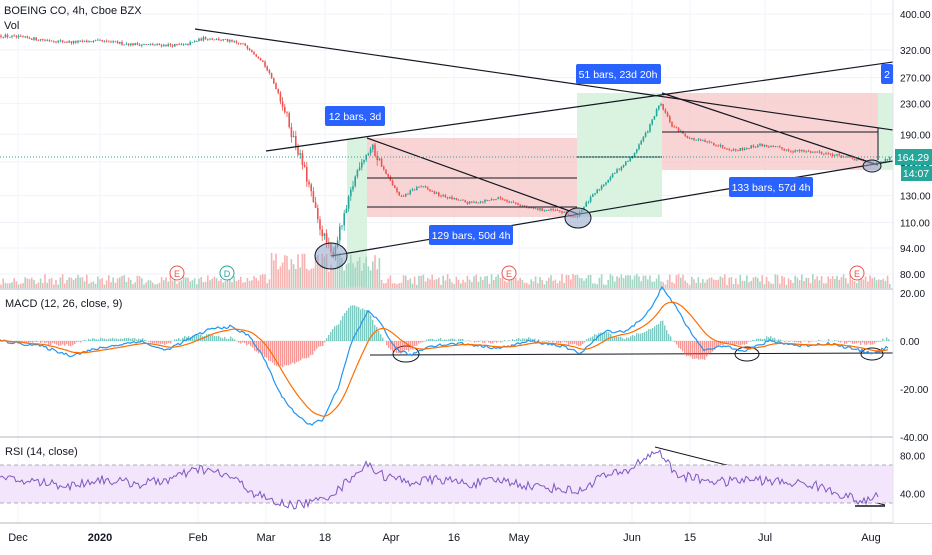 The image size is (932, 555). What do you see at coordinates (227, 273) in the screenshot?
I see `dividend-badge: D` at bounding box center [227, 273].